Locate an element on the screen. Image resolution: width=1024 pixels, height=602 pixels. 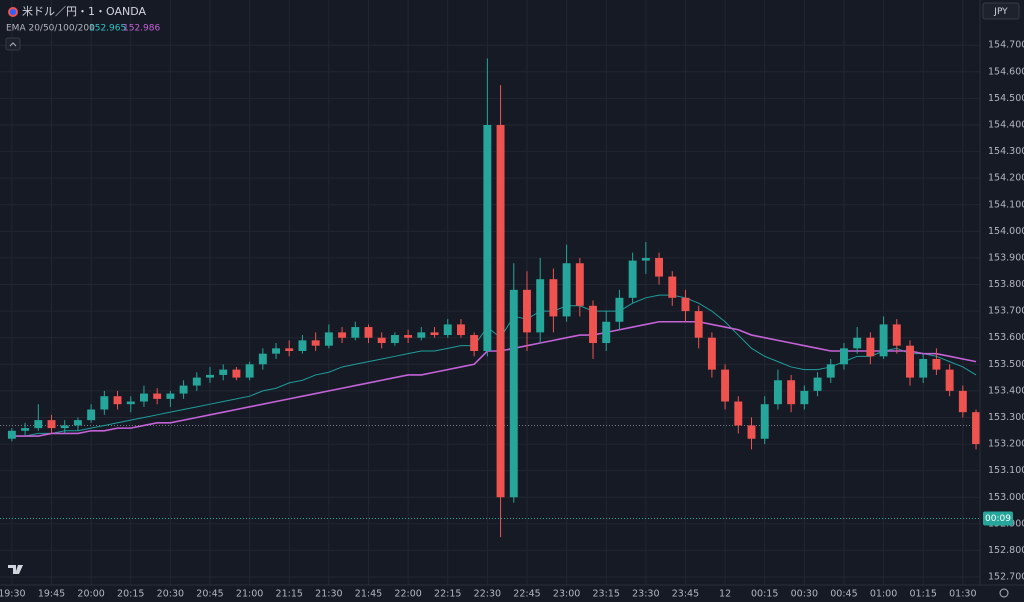
x-tick-label: 00:30 is located at coordinates (804, 594).